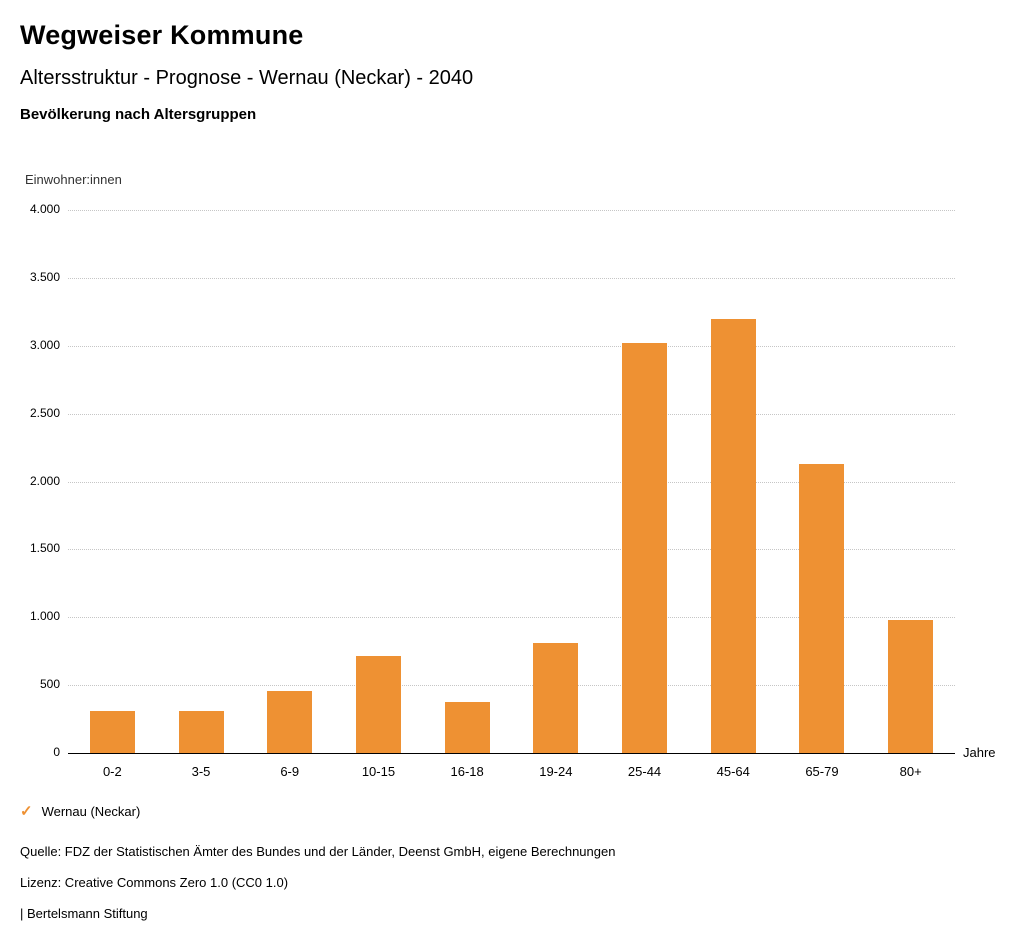  What do you see at coordinates (73, 179) in the screenshot?
I see `y-axis-title: Einwohner:innen` at bounding box center [73, 179].